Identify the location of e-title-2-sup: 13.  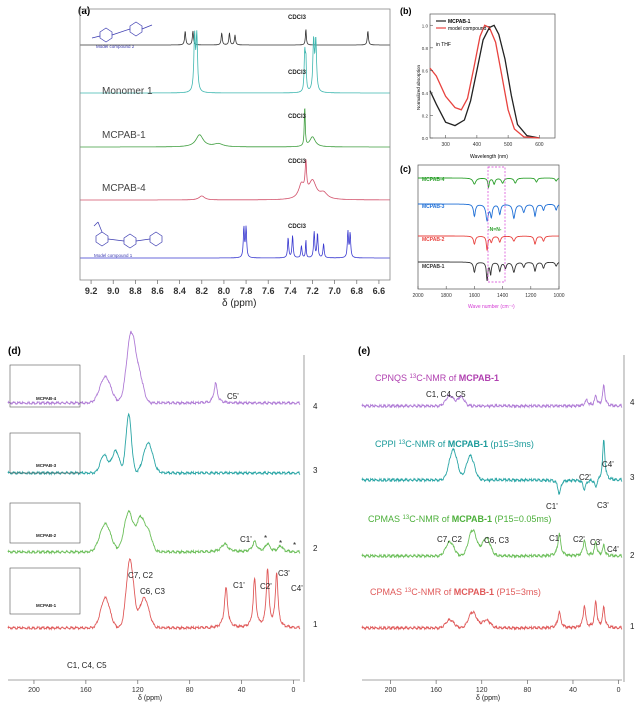
(402, 443).